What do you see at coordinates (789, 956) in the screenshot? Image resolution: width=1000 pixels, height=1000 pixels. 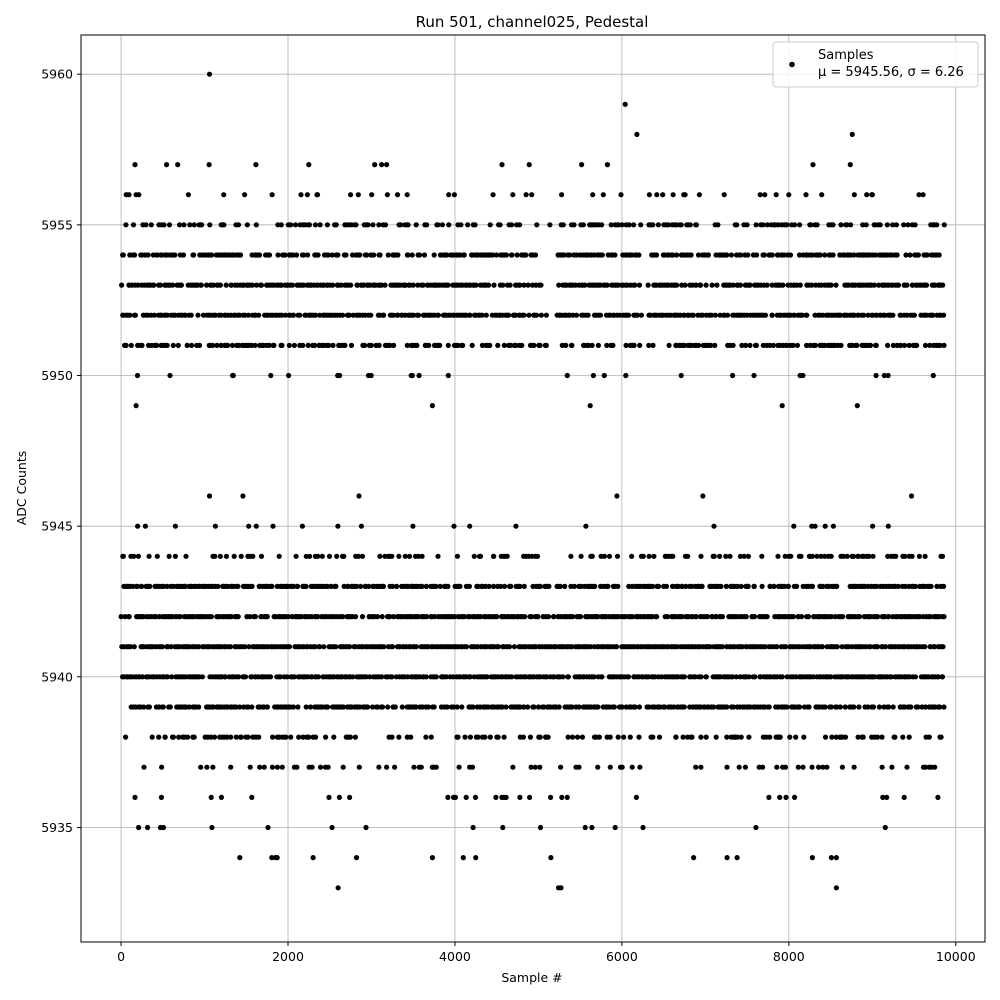 I see `x-tick-label: 8000` at bounding box center [789, 956].